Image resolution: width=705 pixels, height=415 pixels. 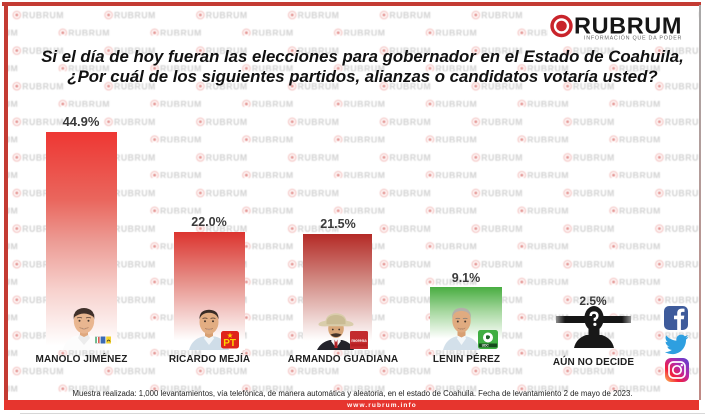 I want to click on svg-text: UDC, so click(x=486, y=346).